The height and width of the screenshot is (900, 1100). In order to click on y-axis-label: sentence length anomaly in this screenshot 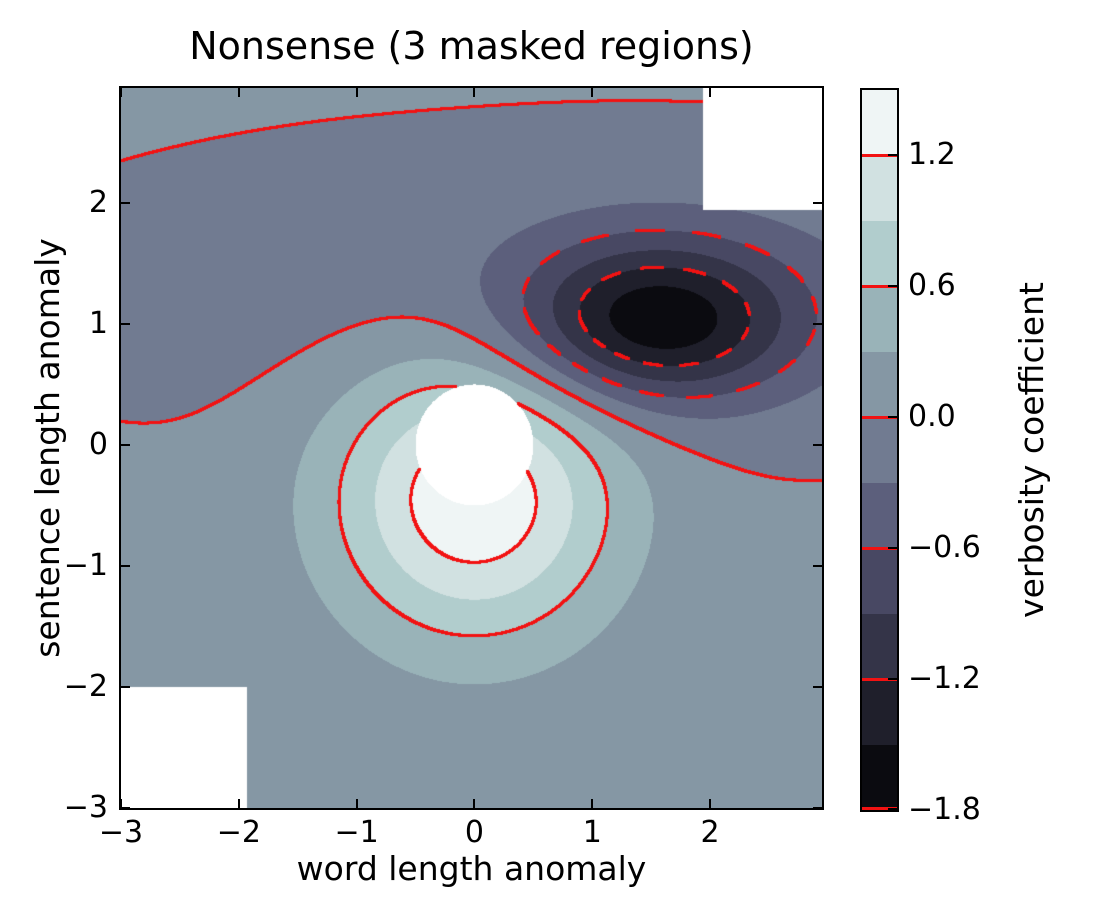, I will do `click(47, 448)`.